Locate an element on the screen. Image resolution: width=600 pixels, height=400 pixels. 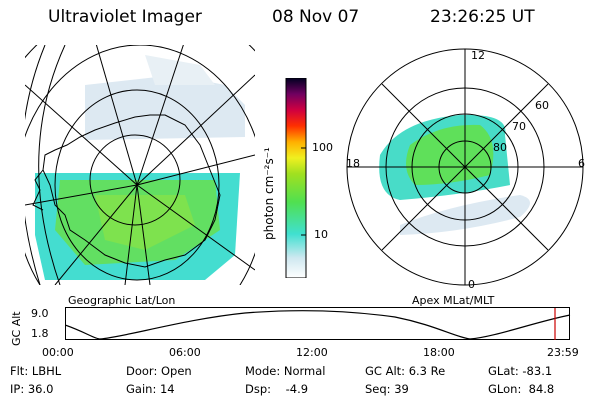
glat-readout: GLat: -83.1 is located at coordinates (520, 371).